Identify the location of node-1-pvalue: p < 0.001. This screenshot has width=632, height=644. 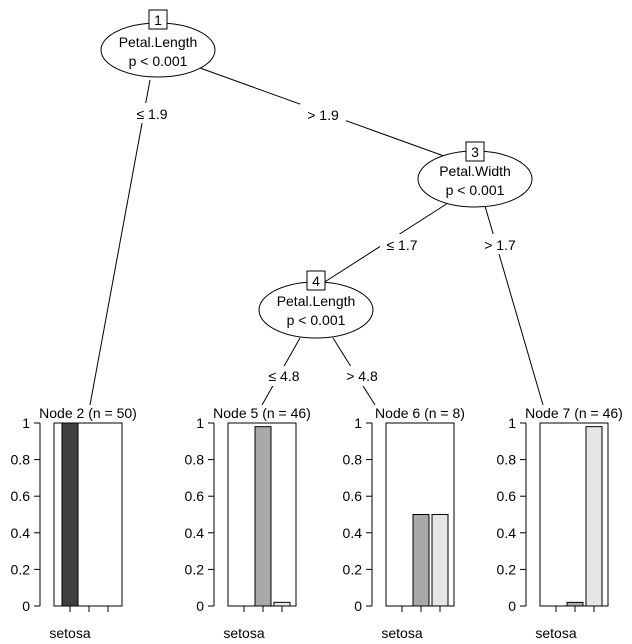
(158, 61).